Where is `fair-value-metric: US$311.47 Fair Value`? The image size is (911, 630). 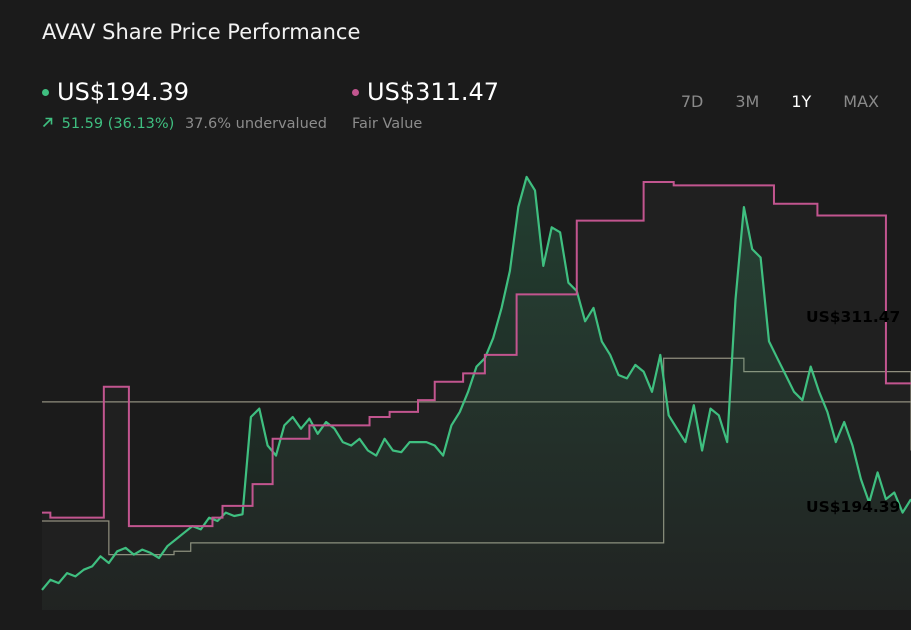
fair-value-metric: US$311.47 Fair Value is located at coordinates (425, 105).